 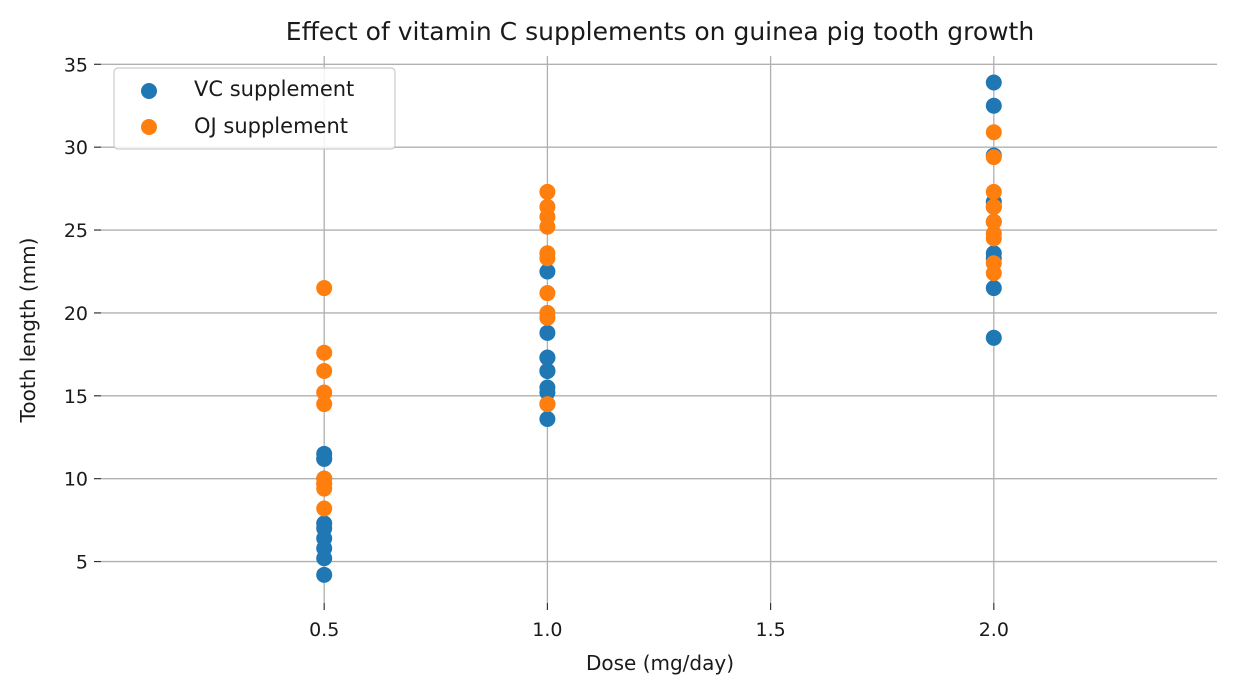 I want to click on y-tick-label: 30, so click(x=76, y=148).